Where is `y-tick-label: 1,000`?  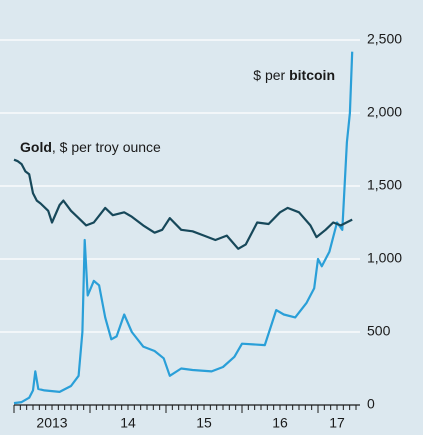
y-tick-label: 1,000 is located at coordinates (384, 258).